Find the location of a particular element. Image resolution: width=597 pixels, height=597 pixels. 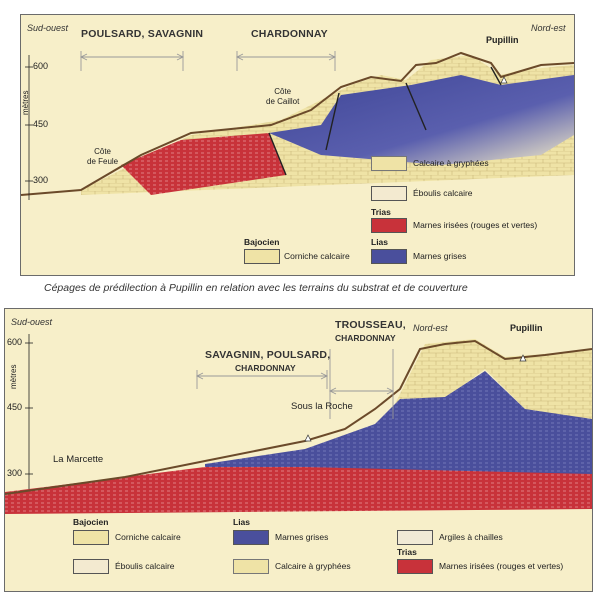

place-cote-de-feule: Côte de Feule is located at coordinates (103, 156).